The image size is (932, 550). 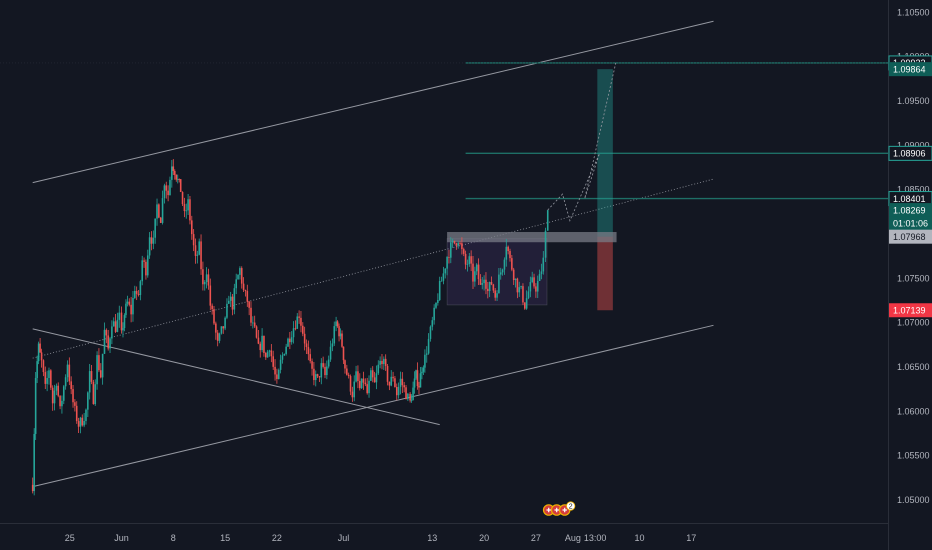 I want to click on time-axis: 25 Jun 8 15 22 Jul 13 20 27 Aug 13:00 10 17, so click(x=381, y=538).